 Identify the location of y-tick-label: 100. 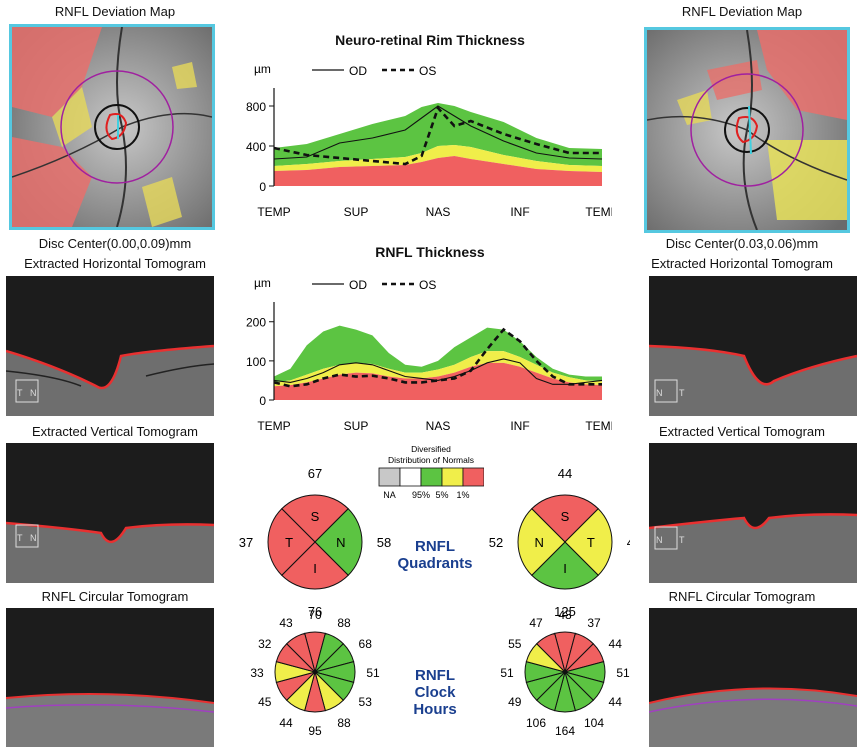
(256, 362).